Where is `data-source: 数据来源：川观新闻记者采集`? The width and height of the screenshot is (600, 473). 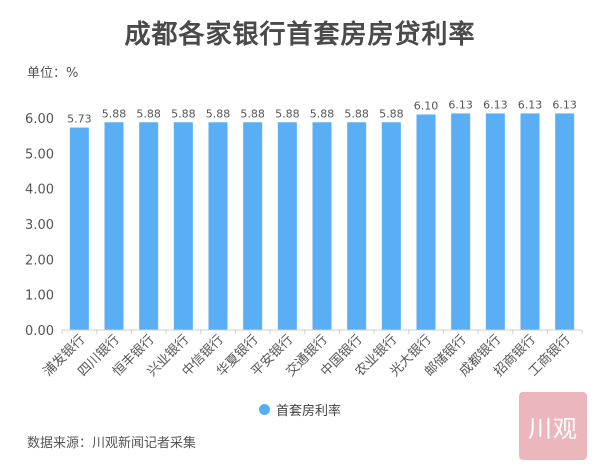 data-source: 数据来源：川观新闻记者采集 is located at coordinates (112, 443).